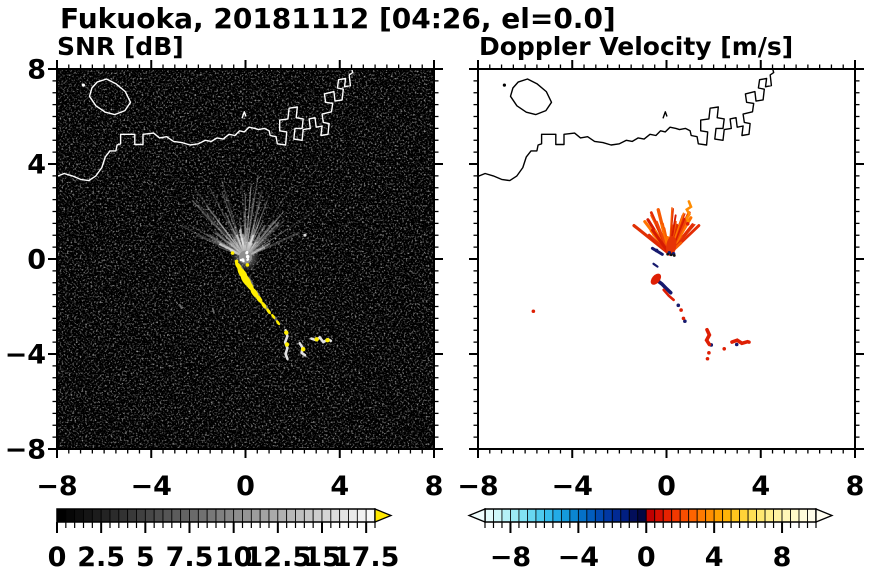  Describe the element at coordinates (120, 46) in the screenshot. I see `snr-panel-title: SNR [dB]` at that location.